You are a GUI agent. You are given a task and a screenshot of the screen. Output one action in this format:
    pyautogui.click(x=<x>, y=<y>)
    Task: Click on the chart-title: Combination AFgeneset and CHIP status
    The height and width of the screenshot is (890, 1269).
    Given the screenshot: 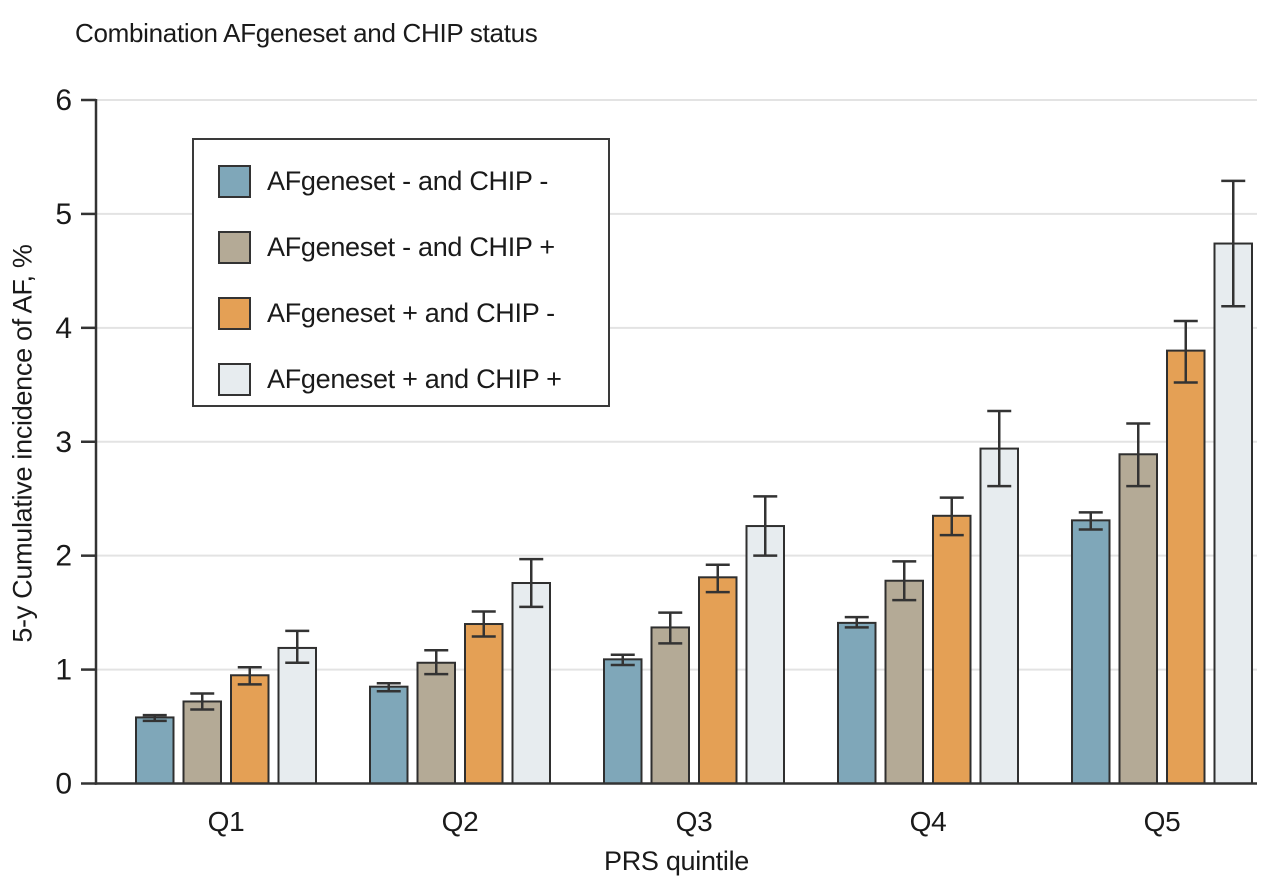 What is the action you would take?
    pyautogui.click(x=306, y=33)
    